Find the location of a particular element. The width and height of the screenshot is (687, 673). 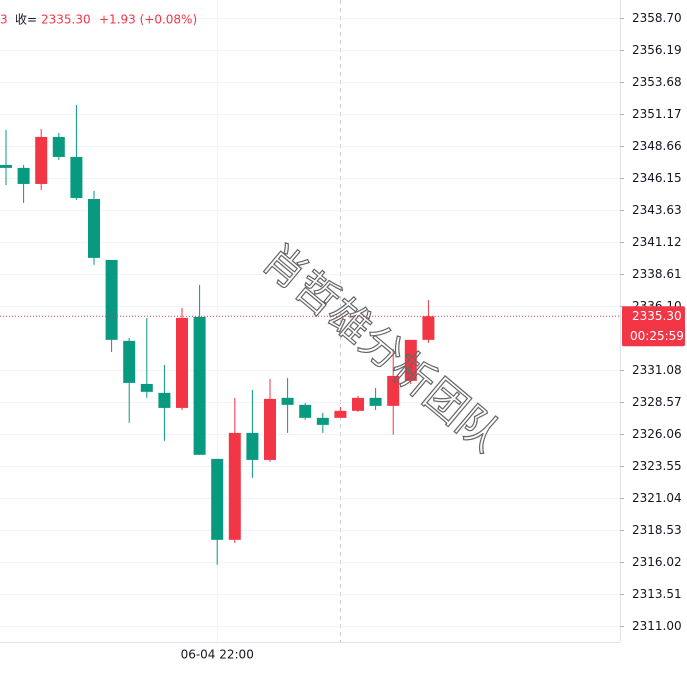

y-tick-label: 2356.19 is located at coordinates (657, 50).